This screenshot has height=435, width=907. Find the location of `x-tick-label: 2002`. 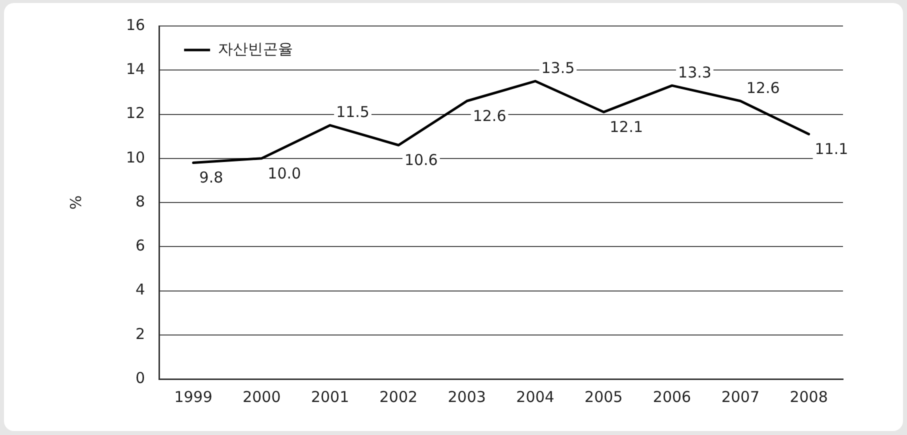

x-tick-label: 2002 is located at coordinates (398, 397).